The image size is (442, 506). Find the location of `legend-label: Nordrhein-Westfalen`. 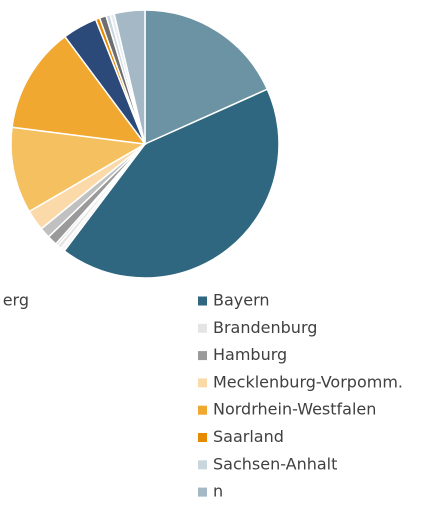

legend-label: Nordrhein-Westfalen is located at coordinates (294, 409).